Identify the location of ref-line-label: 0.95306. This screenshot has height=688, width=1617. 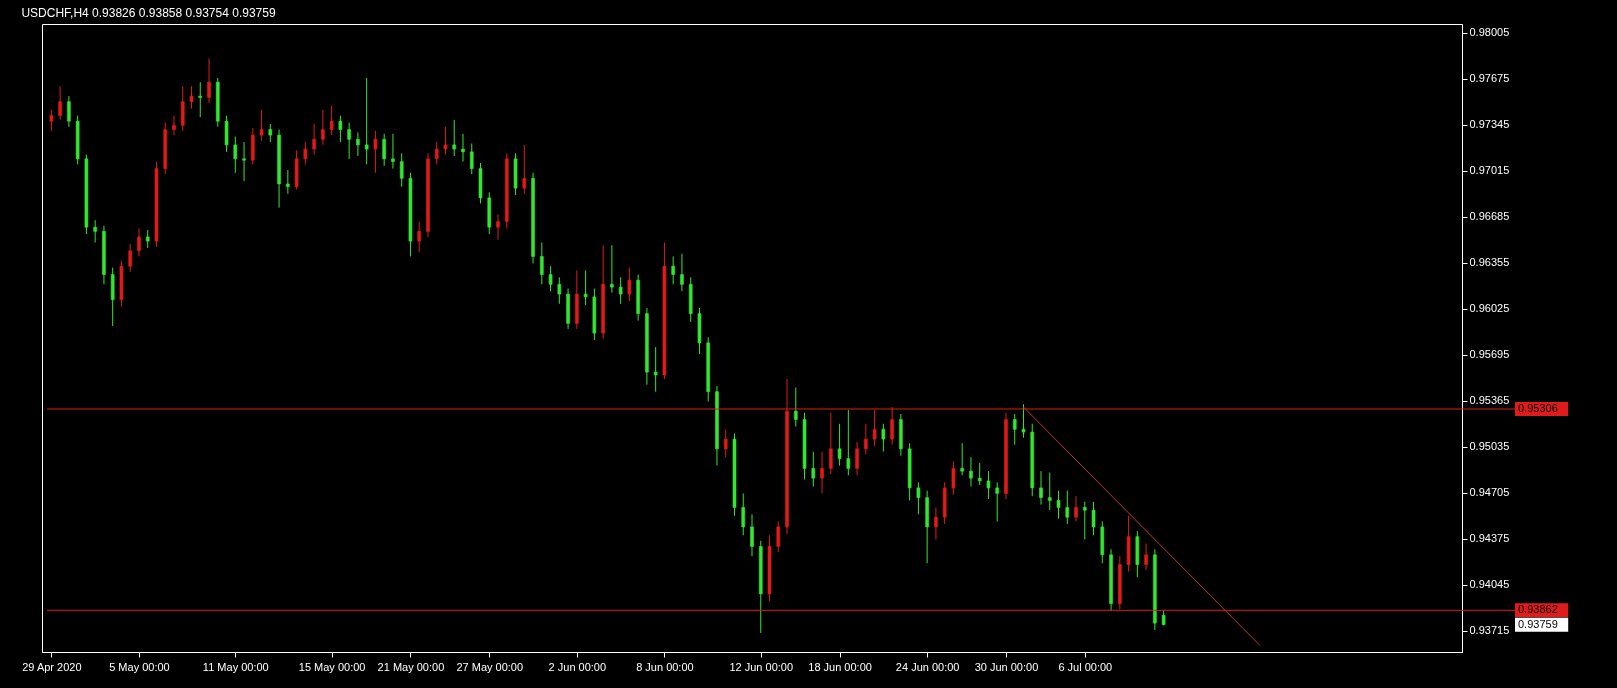
(1538, 407).